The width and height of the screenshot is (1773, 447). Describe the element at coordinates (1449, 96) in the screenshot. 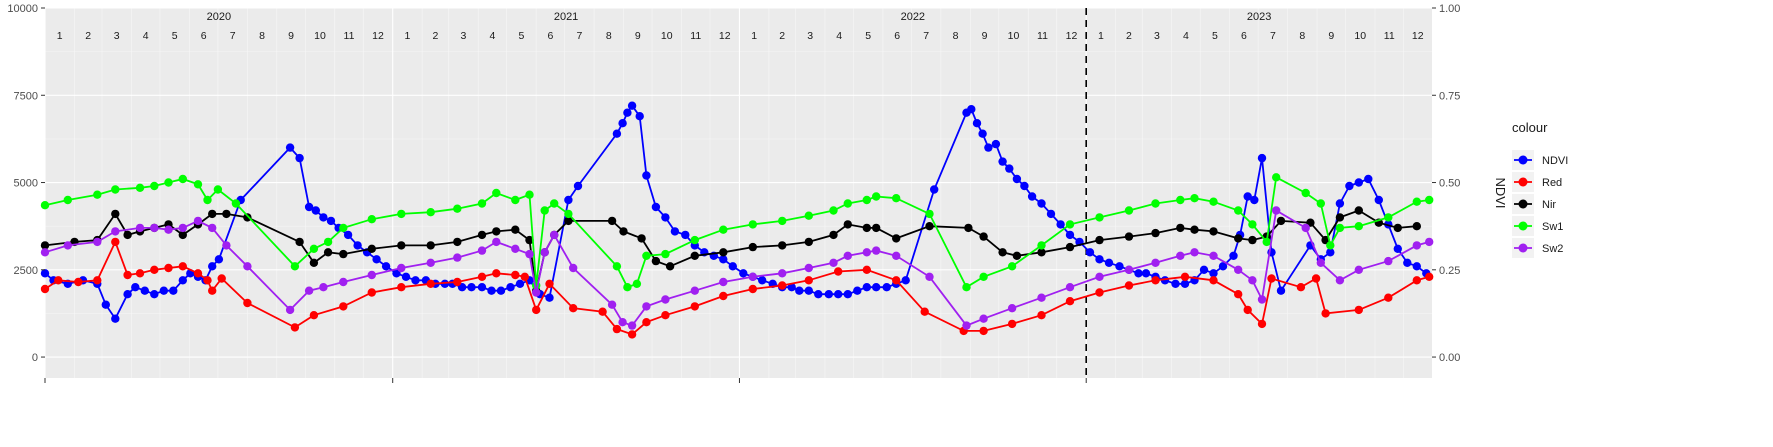

I see `y-right-tick-label: 0.75` at that location.